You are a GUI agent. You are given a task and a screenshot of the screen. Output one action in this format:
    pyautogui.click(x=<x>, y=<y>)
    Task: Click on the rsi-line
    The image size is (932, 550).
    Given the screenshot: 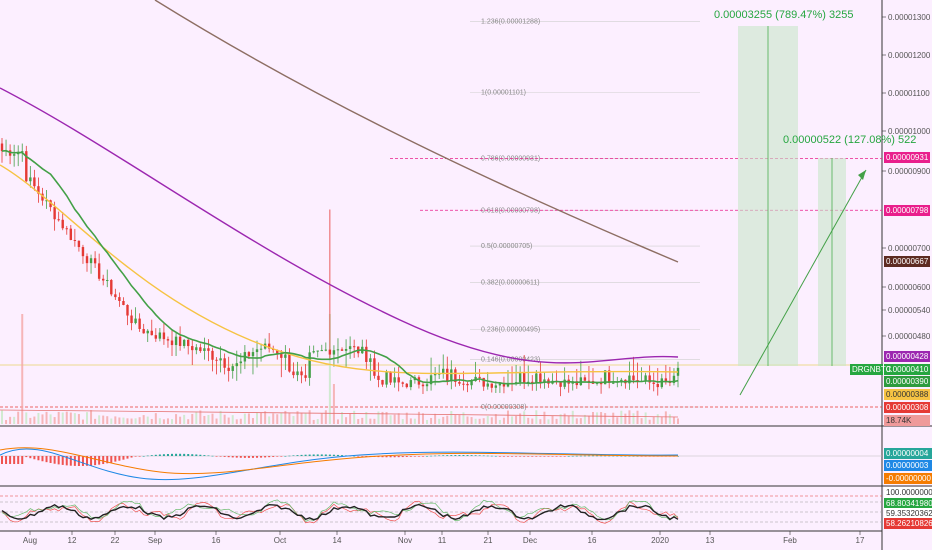 What is the action you would take?
    pyautogui.click(x=340, y=512)
    